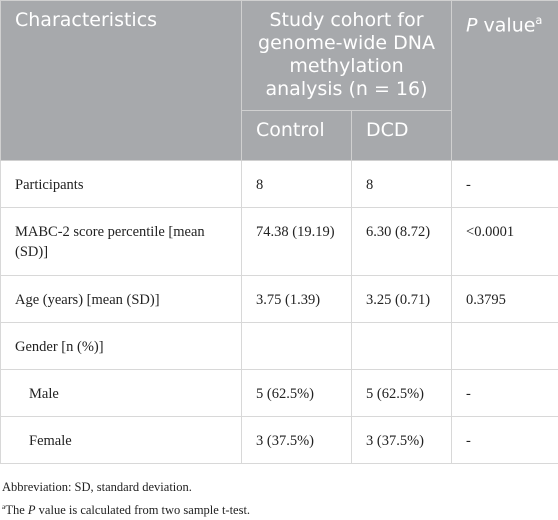  Describe the element at coordinates (398, 232) in the screenshot. I see `cell-text: 6.30 (8.72)` at that location.